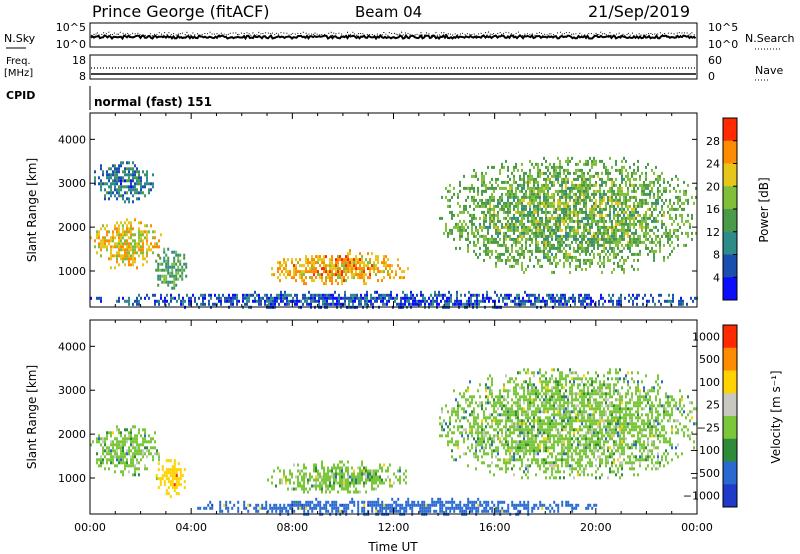 The image size is (800, 554). What do you see at coordinates (20, 38) in the screenshot?
I see `nsky-label: N.Sky` at bounding box center [20, 38].